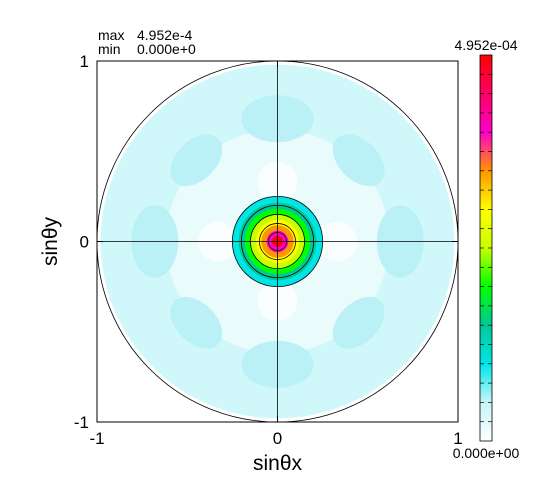 This screenshot has width=542, height=500. Describe the element at coordinates (81, 422) in the screenshot. I see `y-tick-label: -1` at that location.